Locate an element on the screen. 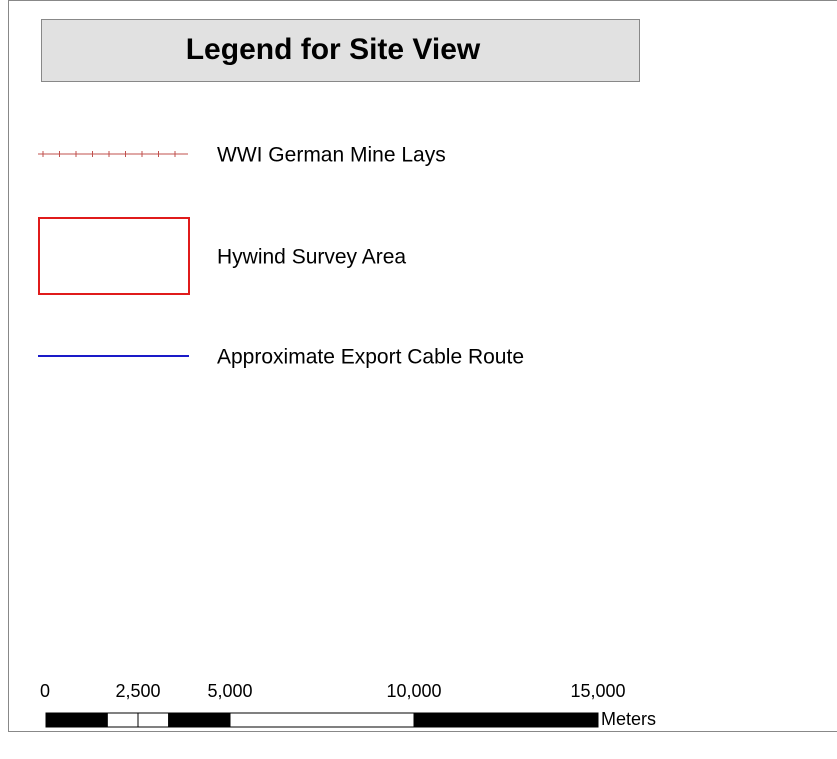  title-box is located at coordinates (340, 50).